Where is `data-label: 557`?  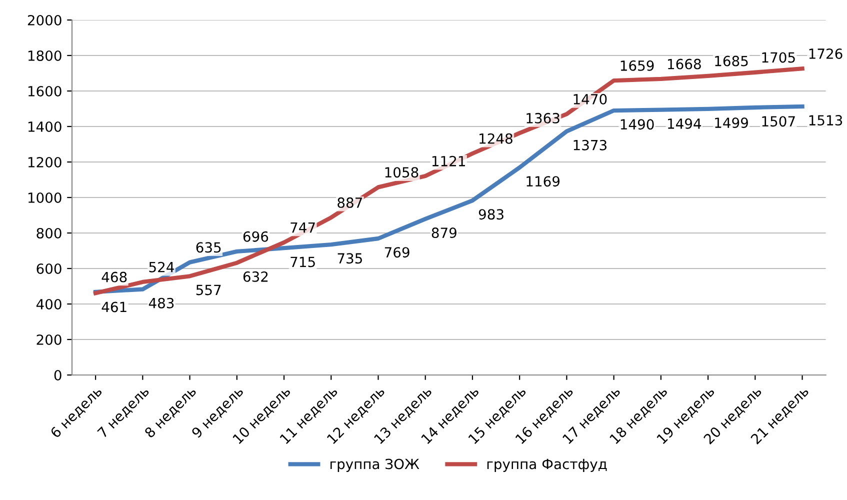
data-label: 557 is located at coordinates (208, 290).